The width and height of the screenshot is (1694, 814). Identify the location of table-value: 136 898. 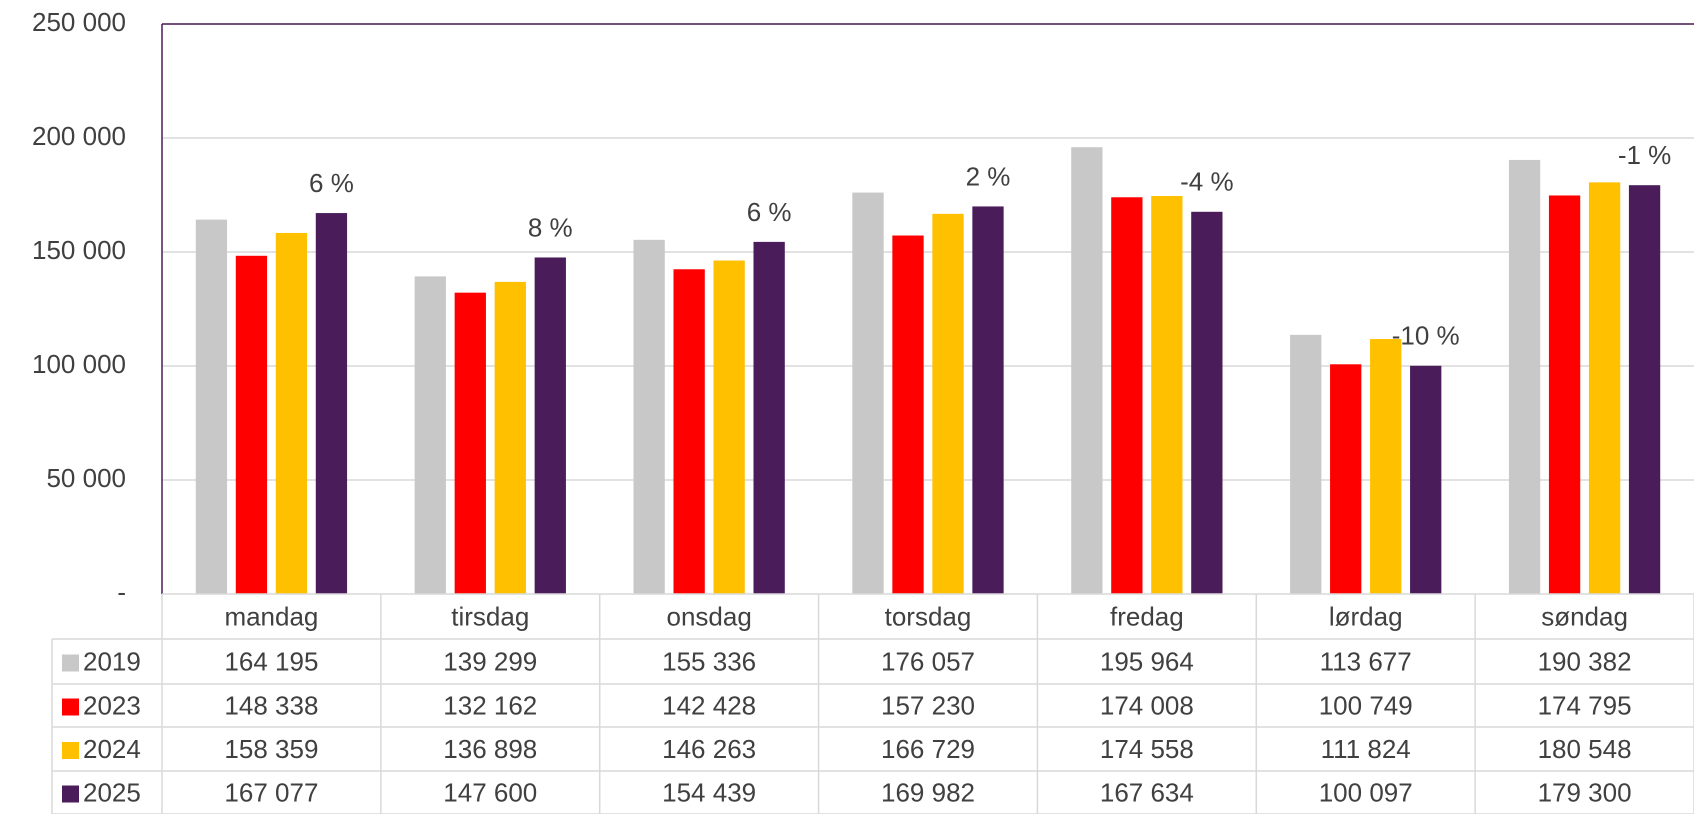
(490, 749).